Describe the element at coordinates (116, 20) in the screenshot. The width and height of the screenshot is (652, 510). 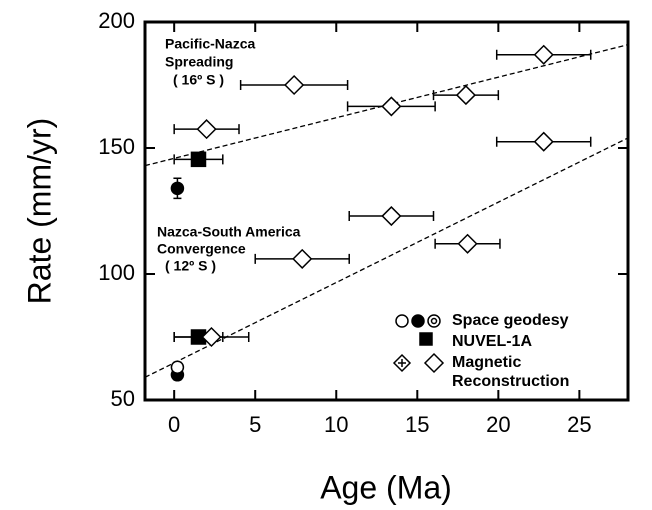
I see `y-tick-label: 200` at that location.